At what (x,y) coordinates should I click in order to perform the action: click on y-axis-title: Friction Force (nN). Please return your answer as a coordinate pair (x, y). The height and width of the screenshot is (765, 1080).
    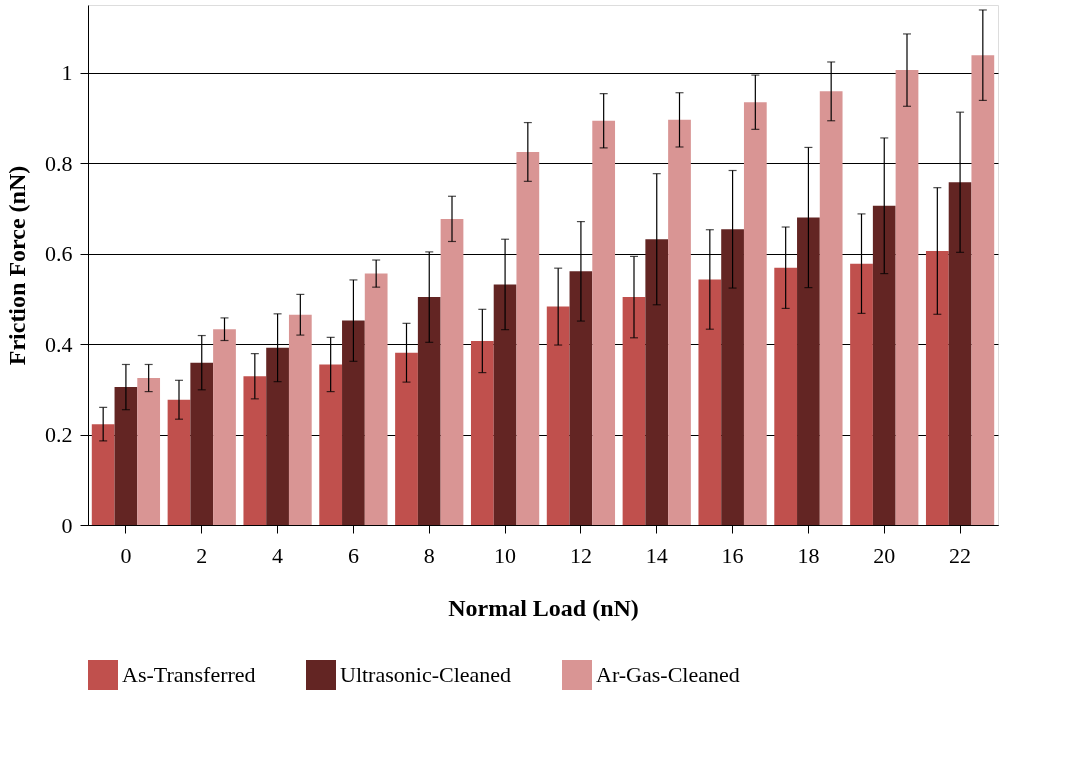
    Looking at the image, I should click on (17, 265).